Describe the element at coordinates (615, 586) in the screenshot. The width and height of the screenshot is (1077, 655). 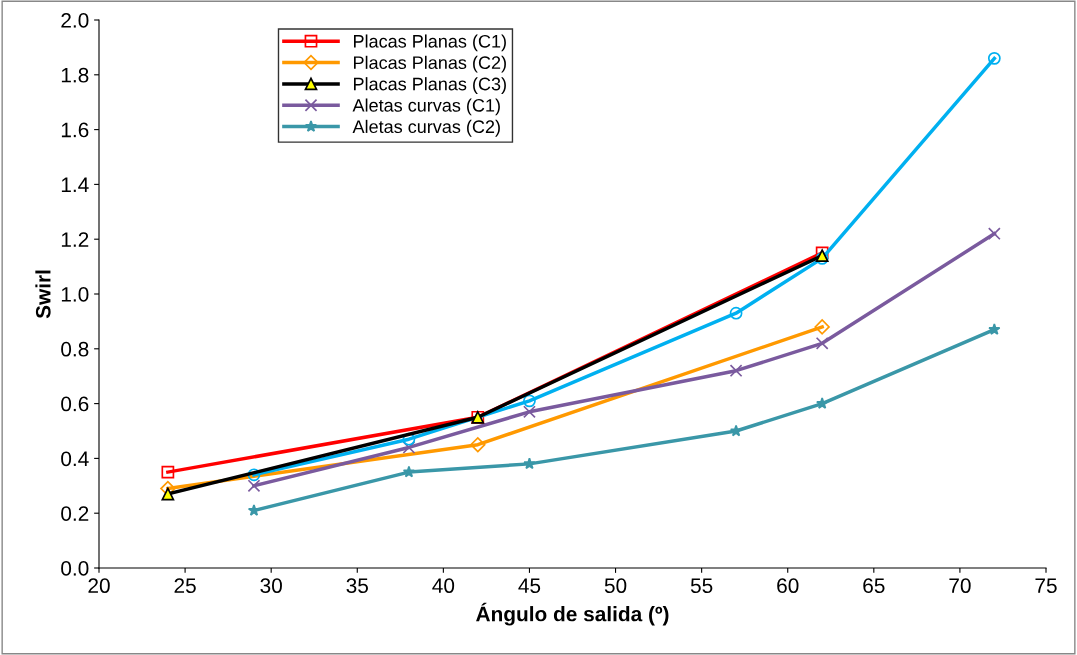
I see `x-tick-label: 50` at that location.